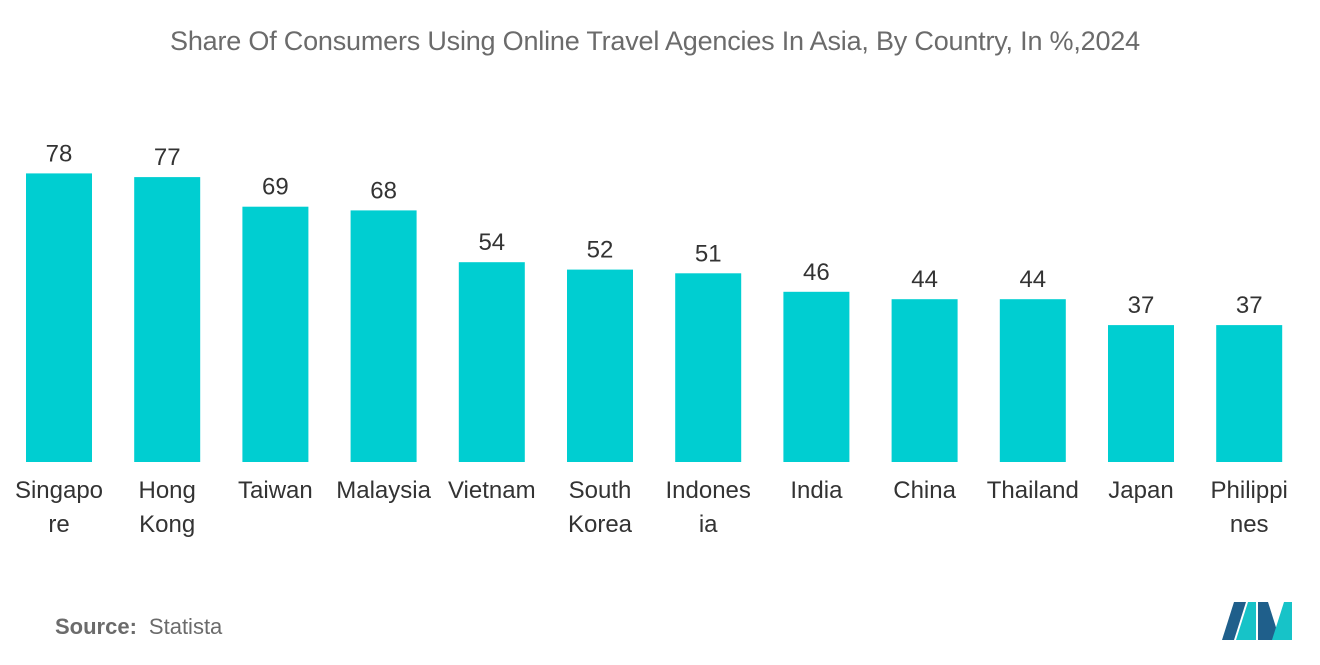 This screenshot has height=665, width=1320. Describe the element at coordinates (383, 190) in the screenshot. I see `data-label: 68` at that location.